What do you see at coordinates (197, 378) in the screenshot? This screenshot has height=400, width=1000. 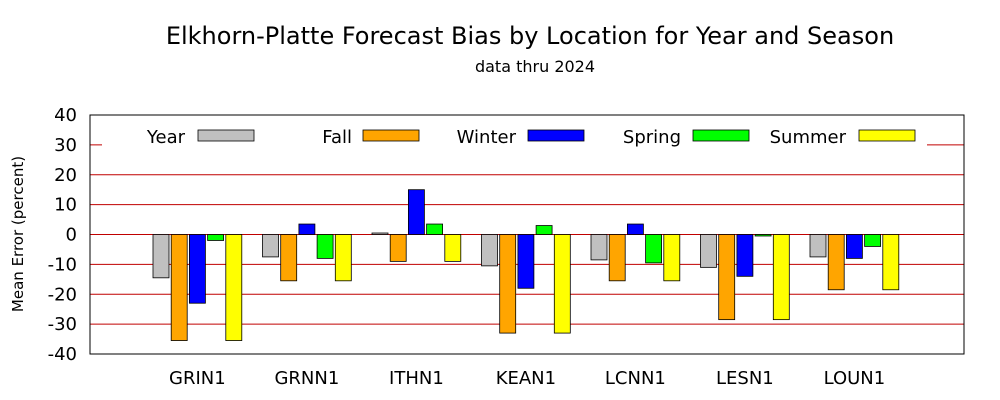 I see `x-tick-label: GRIN1` at bounding box center [197, 378].